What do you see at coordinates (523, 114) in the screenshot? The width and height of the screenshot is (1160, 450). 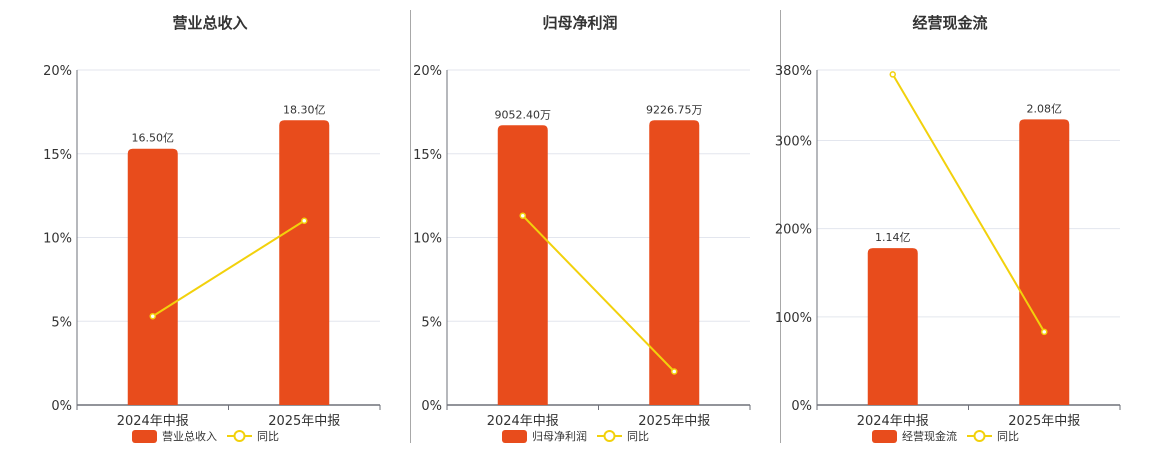 I see `bar-value-label: 9052.40万` at bounding box center [523, 114].